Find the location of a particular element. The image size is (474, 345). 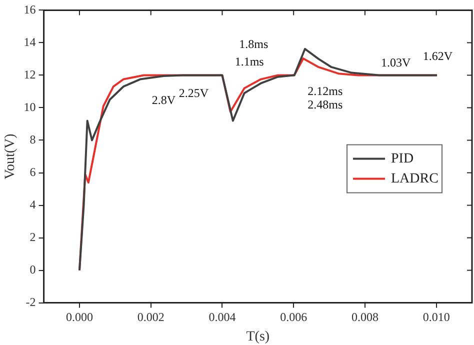

x-tick-label: 0.000 is located at coordinates (79, 317).